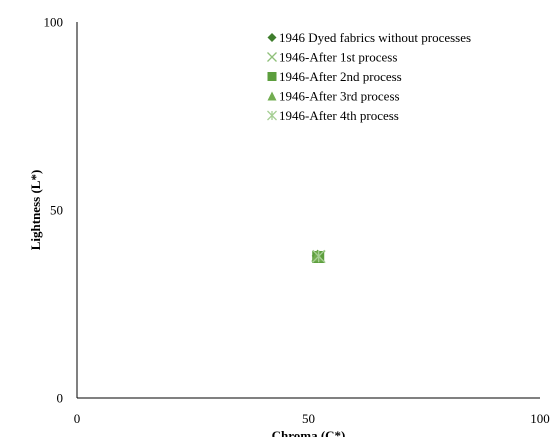 Image resolution: width=556 pixels, height=437 pixels. What do you see at coordinates (308, 418) in the screenshot?
I see `x-tick-label: 50` at bounding box center [308, 418].